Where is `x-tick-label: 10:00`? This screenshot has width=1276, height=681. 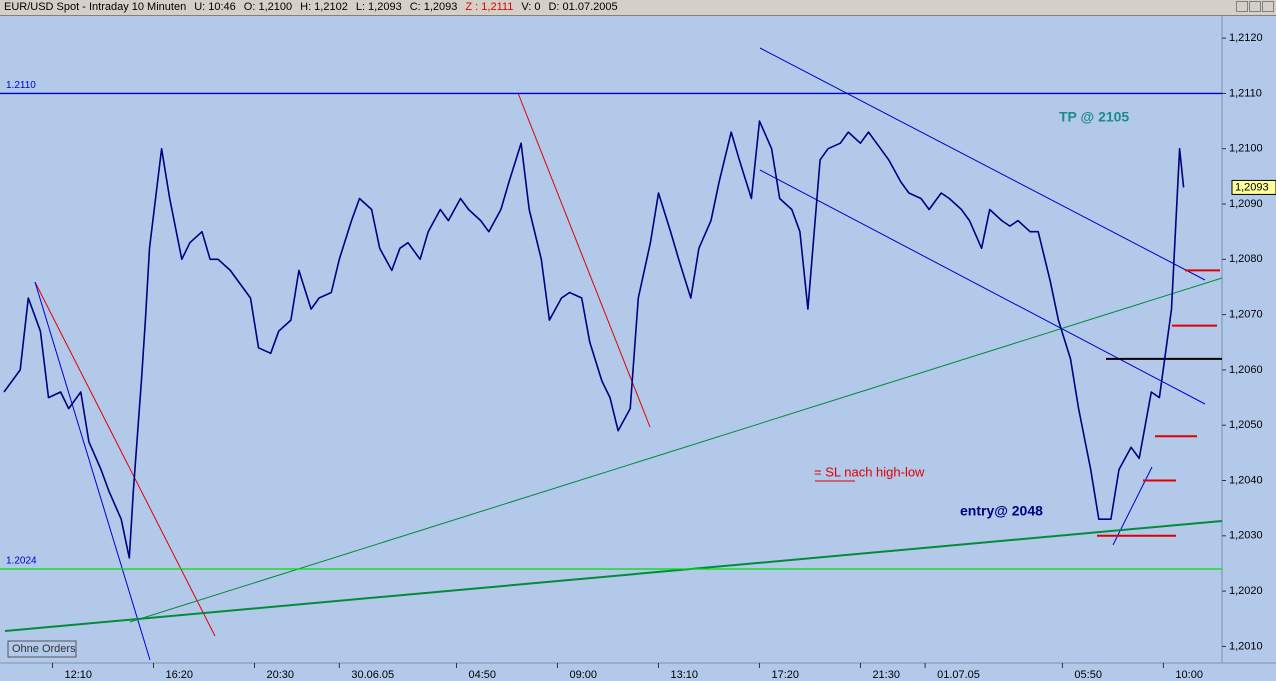 x-tick-label: 10:00 is located at coordinates (1189, 675).